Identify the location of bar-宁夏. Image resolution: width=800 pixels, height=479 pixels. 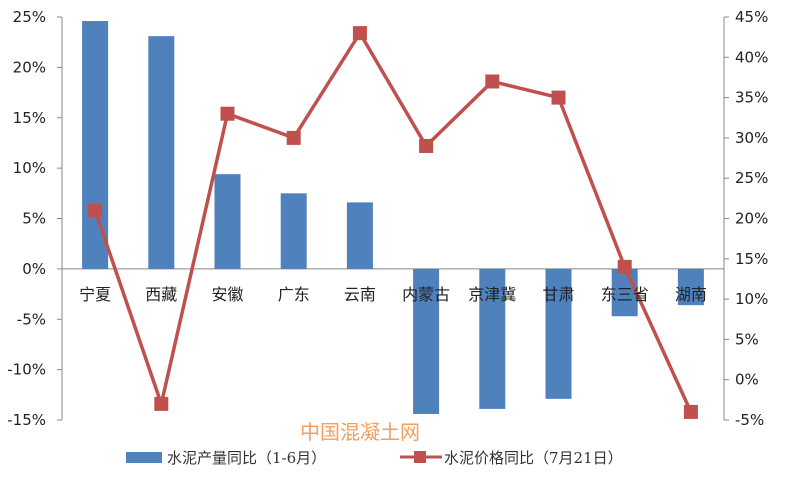
(95, 145).